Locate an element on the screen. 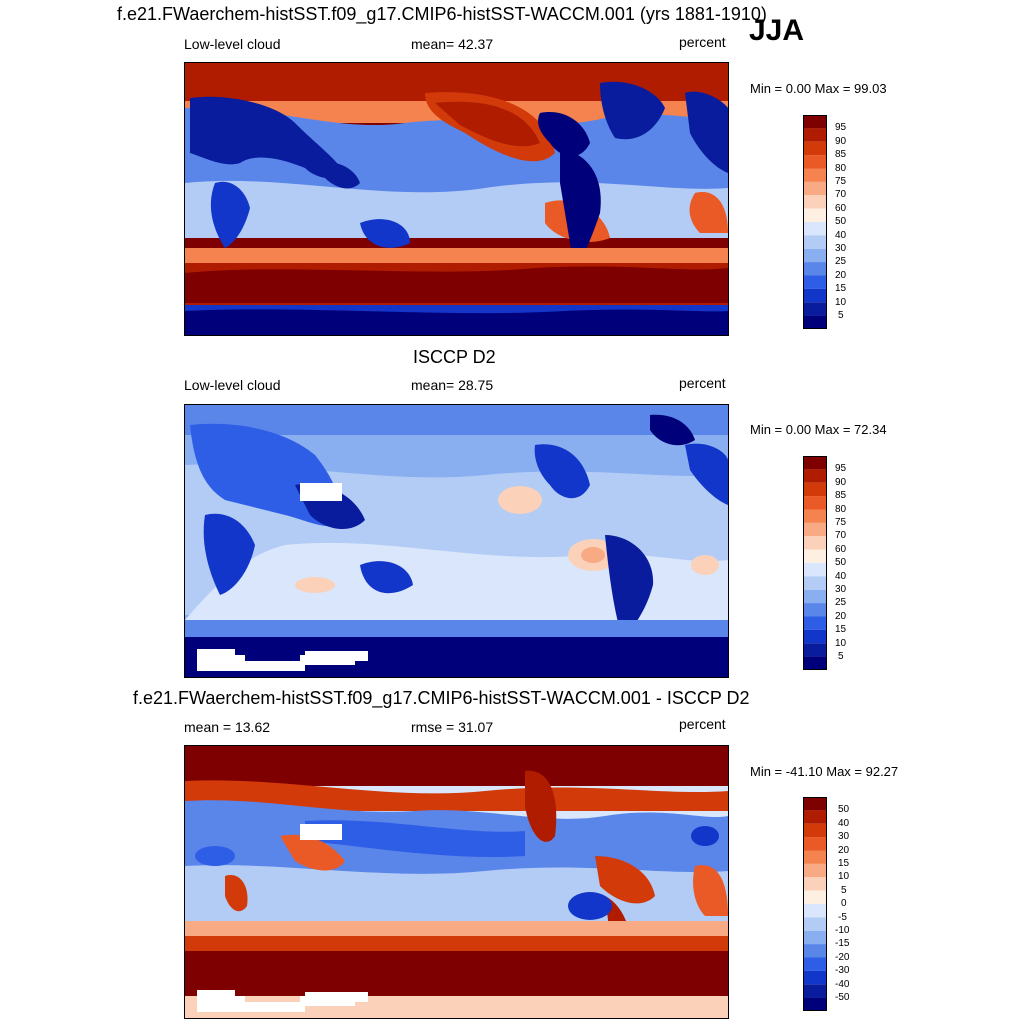 Image resolution: width=1024 pixels, height=1024 pixels. panel-2-map-canvas is located at coordinates (456, 541).